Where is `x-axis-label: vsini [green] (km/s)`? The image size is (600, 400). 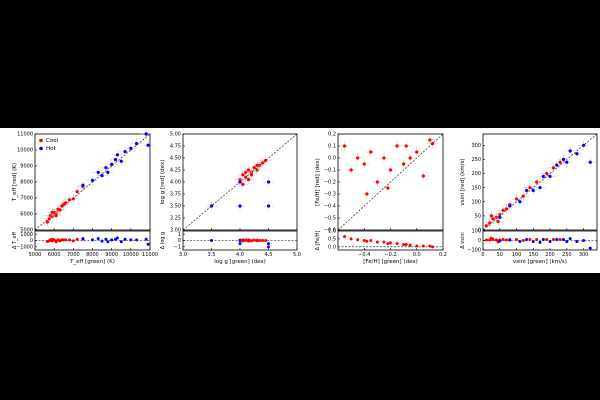
x-axis-label: vsini [green] (km/s) is located at coordinates (540, 262).